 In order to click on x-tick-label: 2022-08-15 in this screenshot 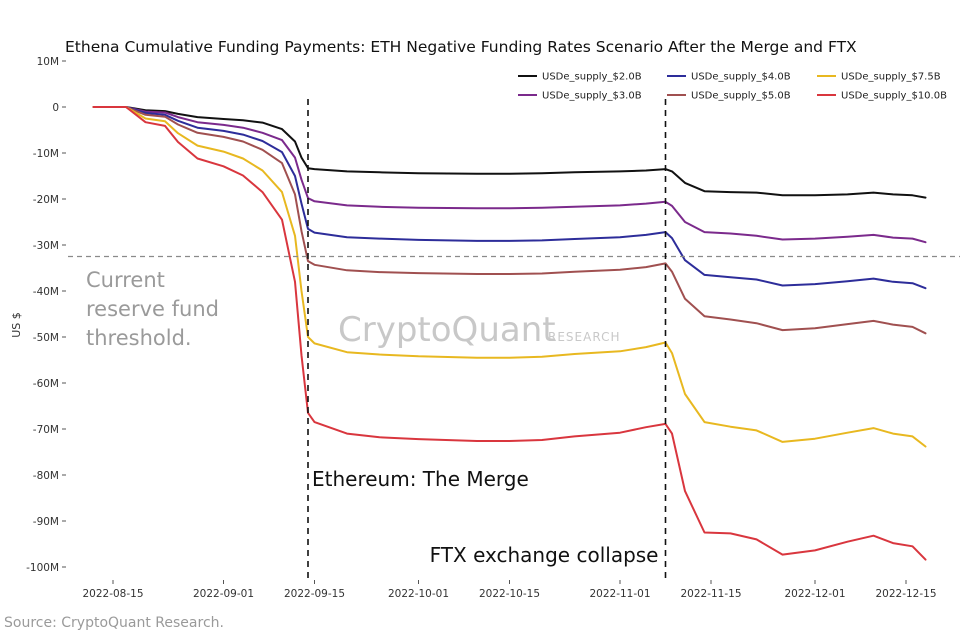, I will do `click(112, 594)`.